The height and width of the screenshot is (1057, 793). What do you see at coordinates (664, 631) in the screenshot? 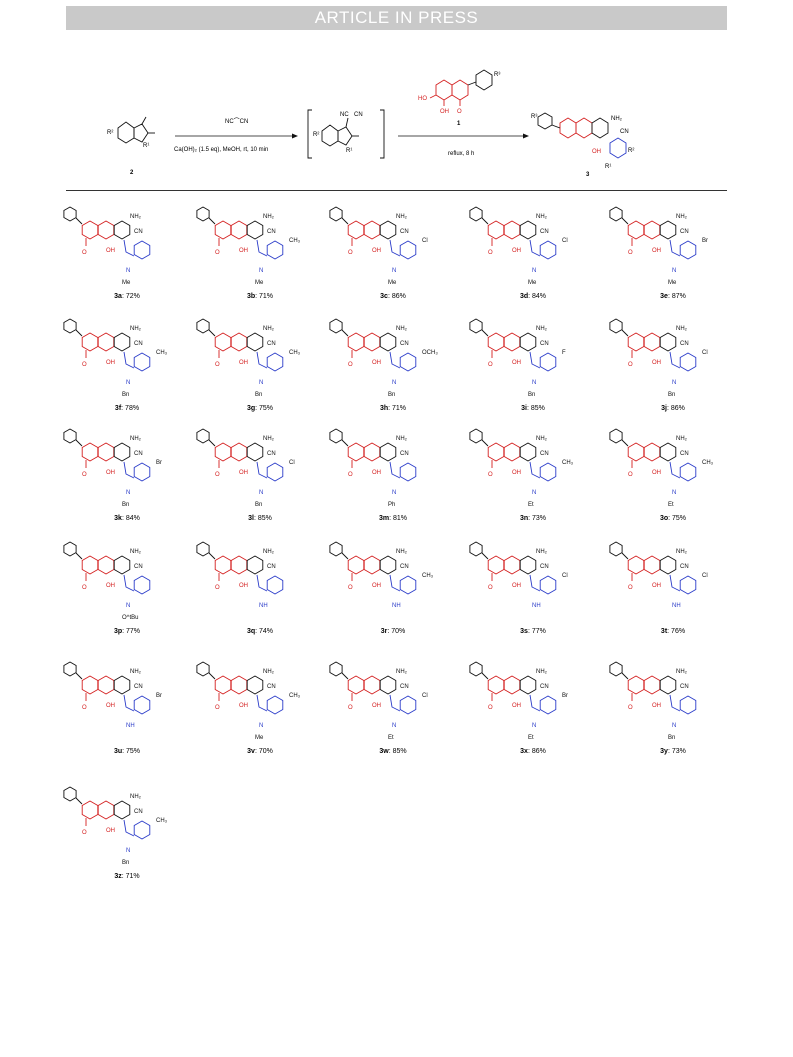
I see `compound-id: 3t` at bounding box center [664, 631].